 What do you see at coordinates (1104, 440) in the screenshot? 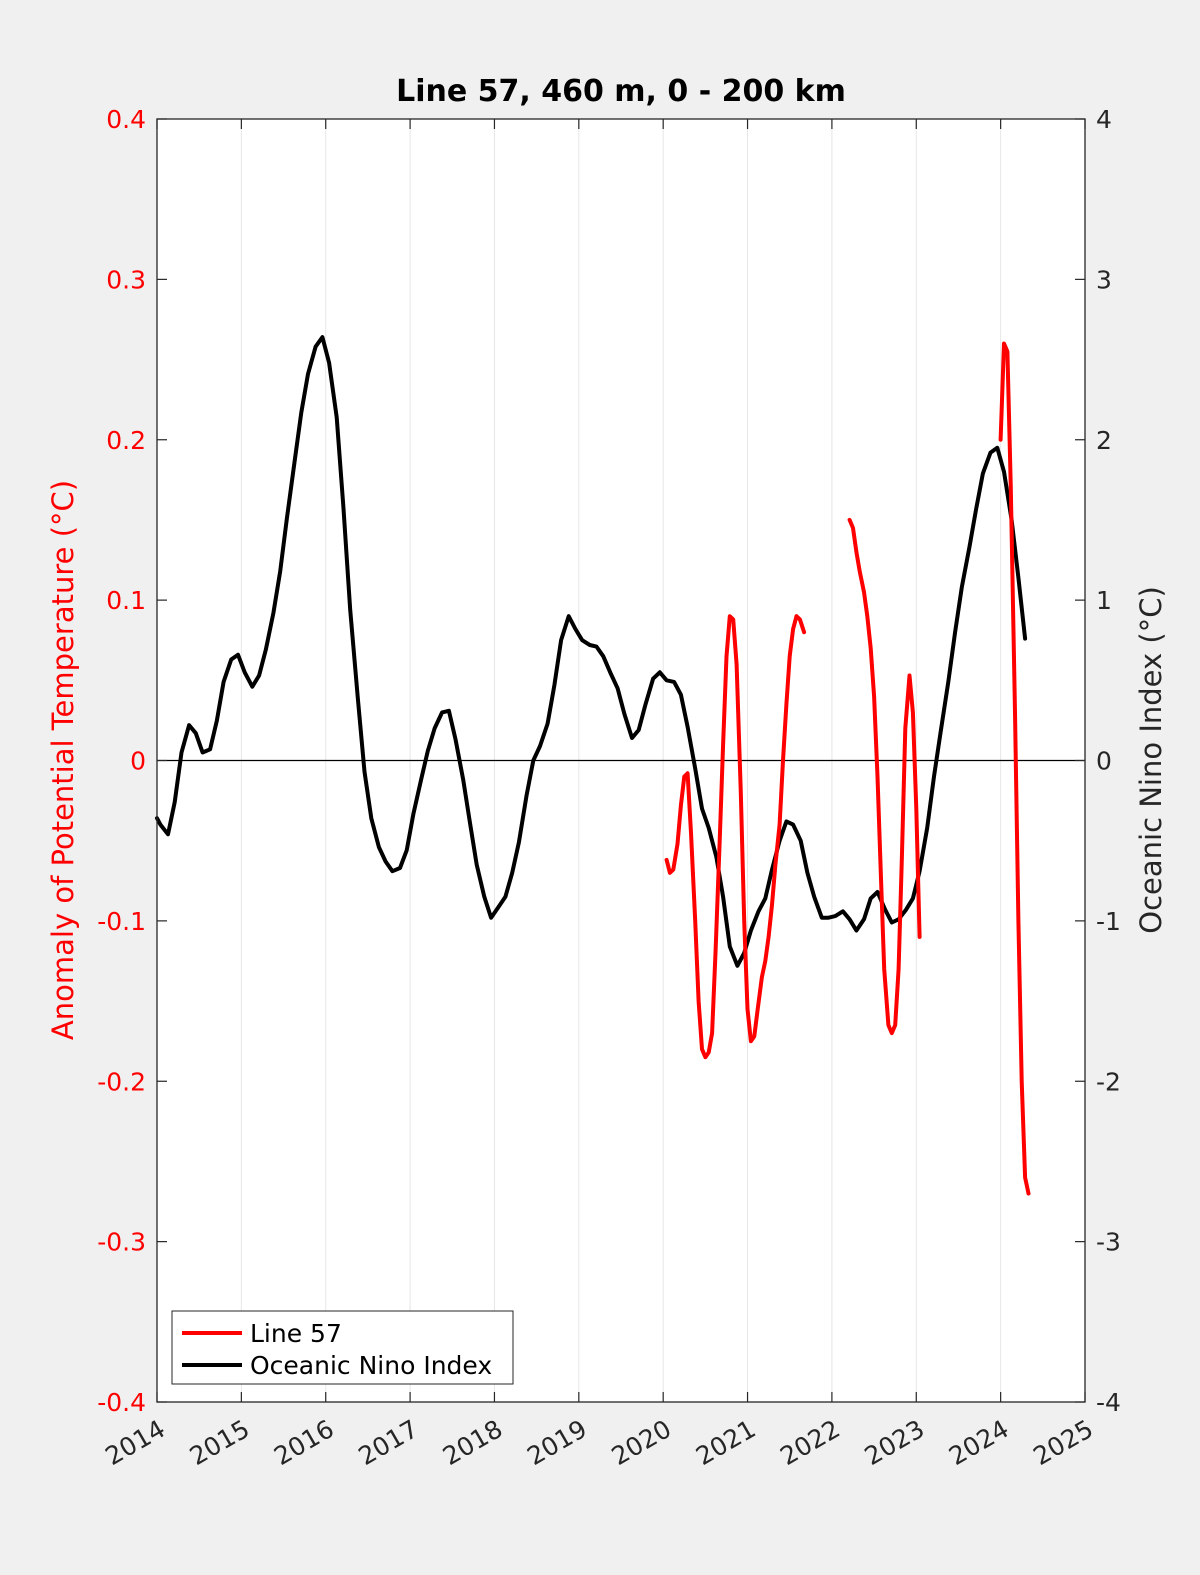
I see `y-right-tick-label: 2` at bounding box center [1104, 440].